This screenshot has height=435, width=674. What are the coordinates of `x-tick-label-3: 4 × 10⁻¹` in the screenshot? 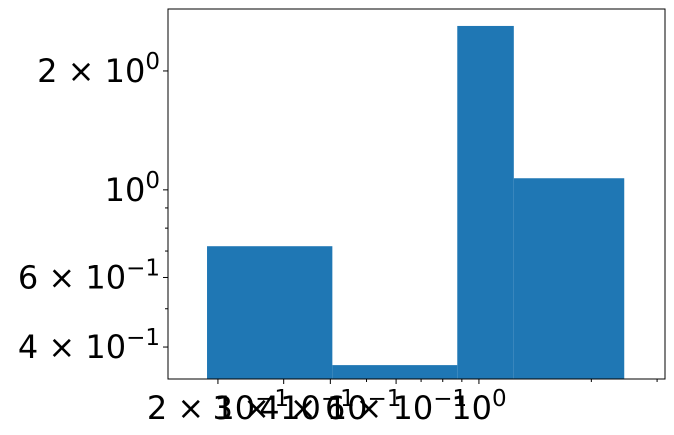 It's located at (330, 406).